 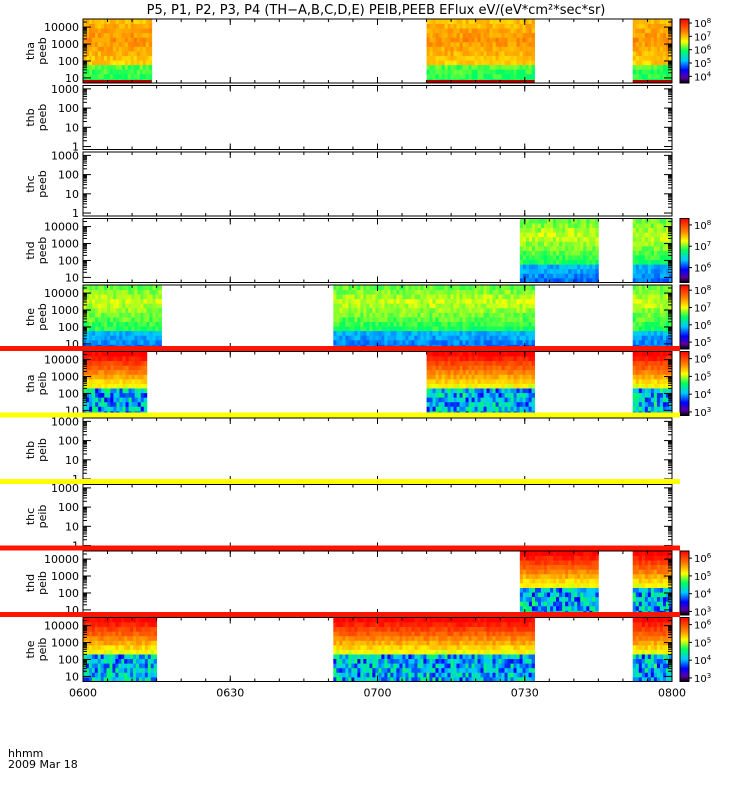 I want to click on colorbar-tick-base: 10, so click(x=700, y=37).